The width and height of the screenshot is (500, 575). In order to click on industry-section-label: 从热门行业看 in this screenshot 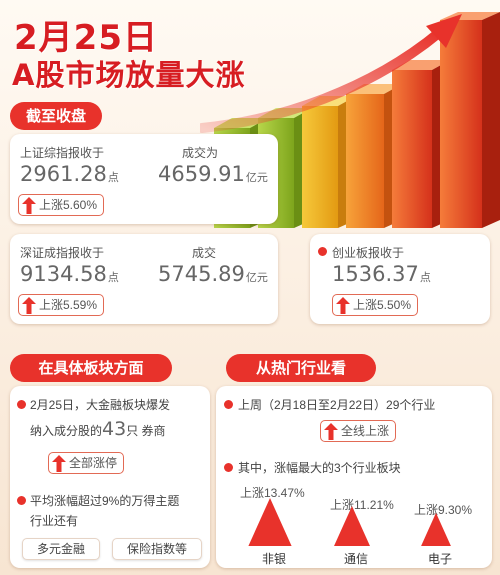, I will do `click(301, 368)`.